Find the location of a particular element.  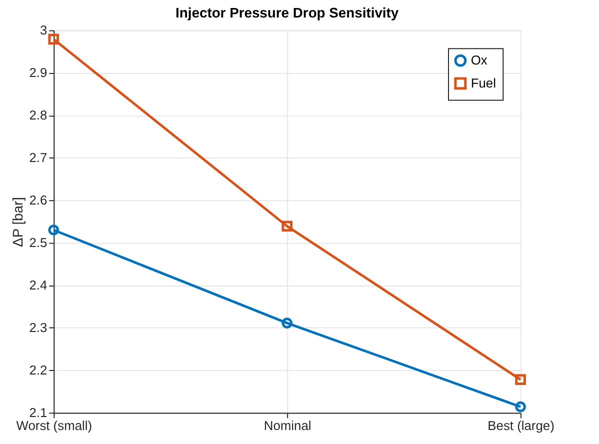

y-tick-label: 2.8 is located at coordinates (38, 115).